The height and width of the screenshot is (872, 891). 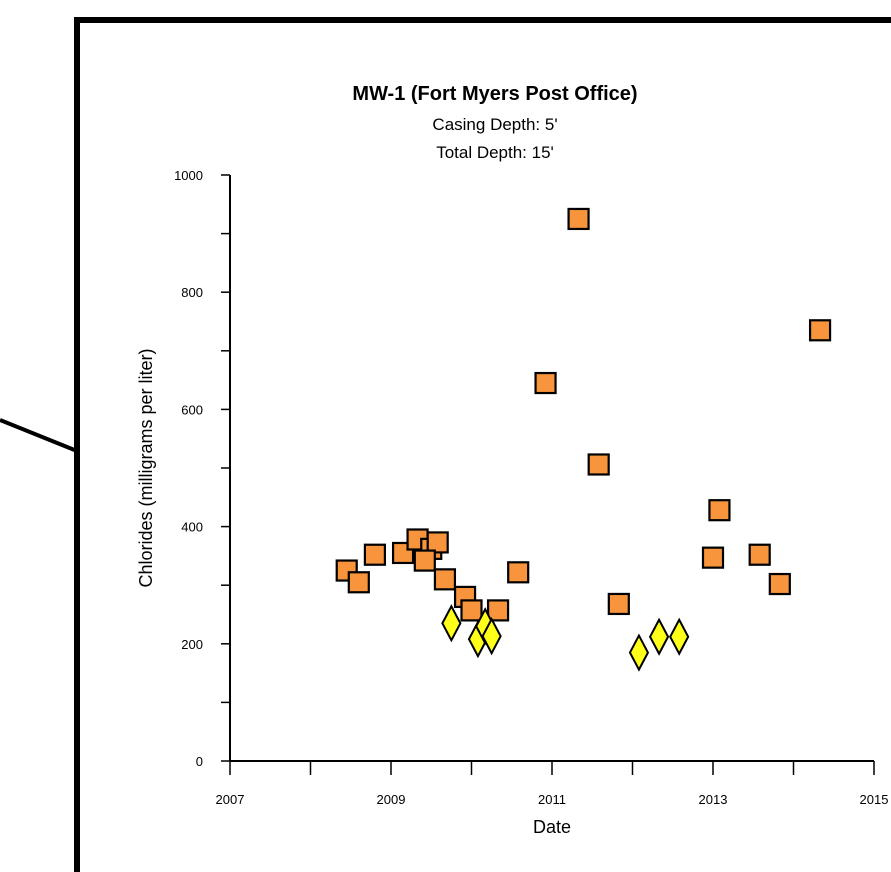 What do you see at coordinates (874, 799) in the screenshot?
I see `x-tick-label: 2015` at bounding box center [874, 799].